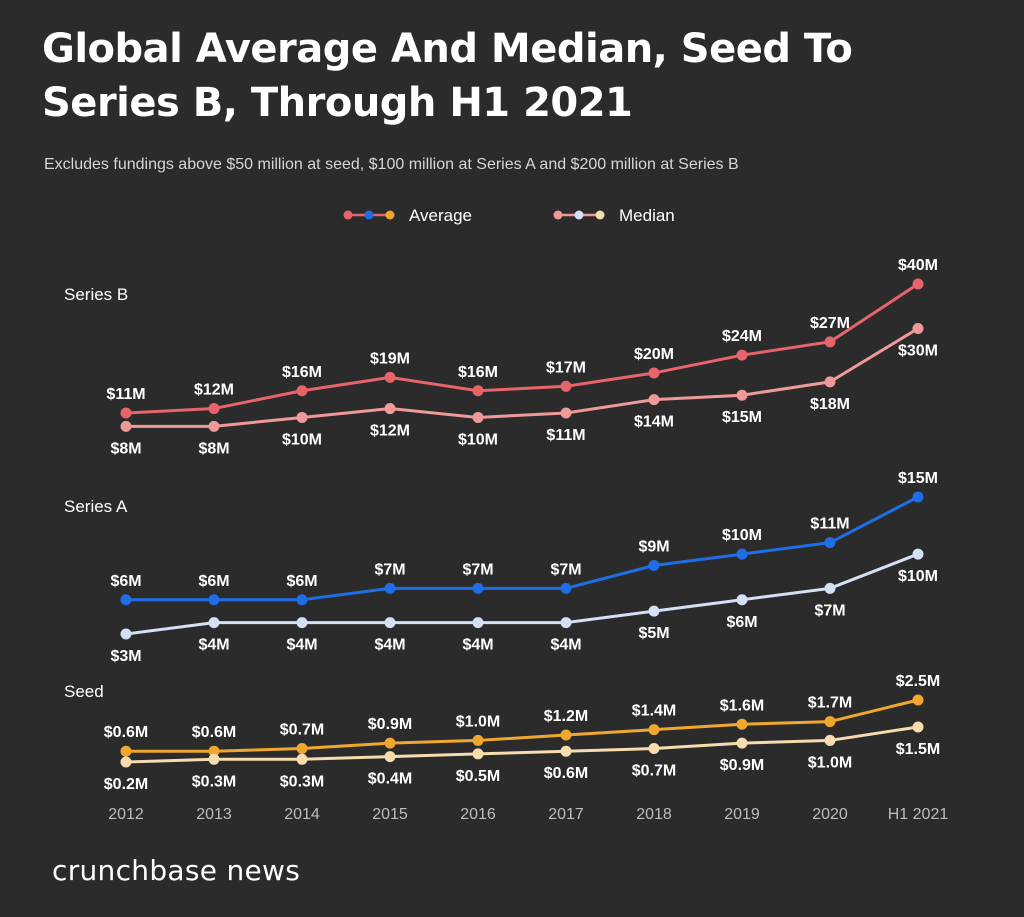 The image size is (1024, 917). I want to click on data-label-seed-average-1: $0.6M, so click(214, 732).